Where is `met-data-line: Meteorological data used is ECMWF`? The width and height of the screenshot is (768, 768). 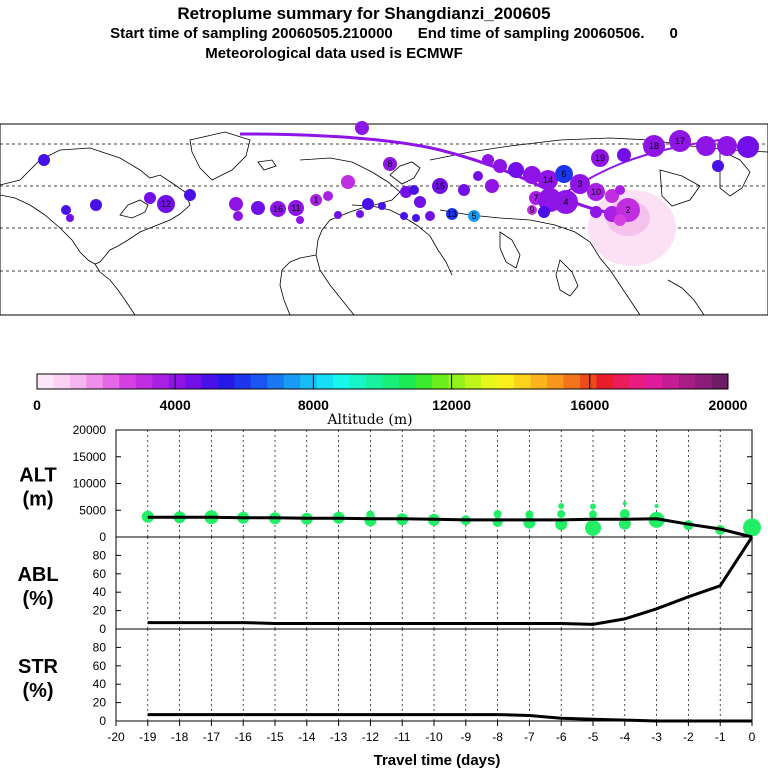 met-data-line: Meteorological data used is ECMWF is located at coordinates (334, 53).